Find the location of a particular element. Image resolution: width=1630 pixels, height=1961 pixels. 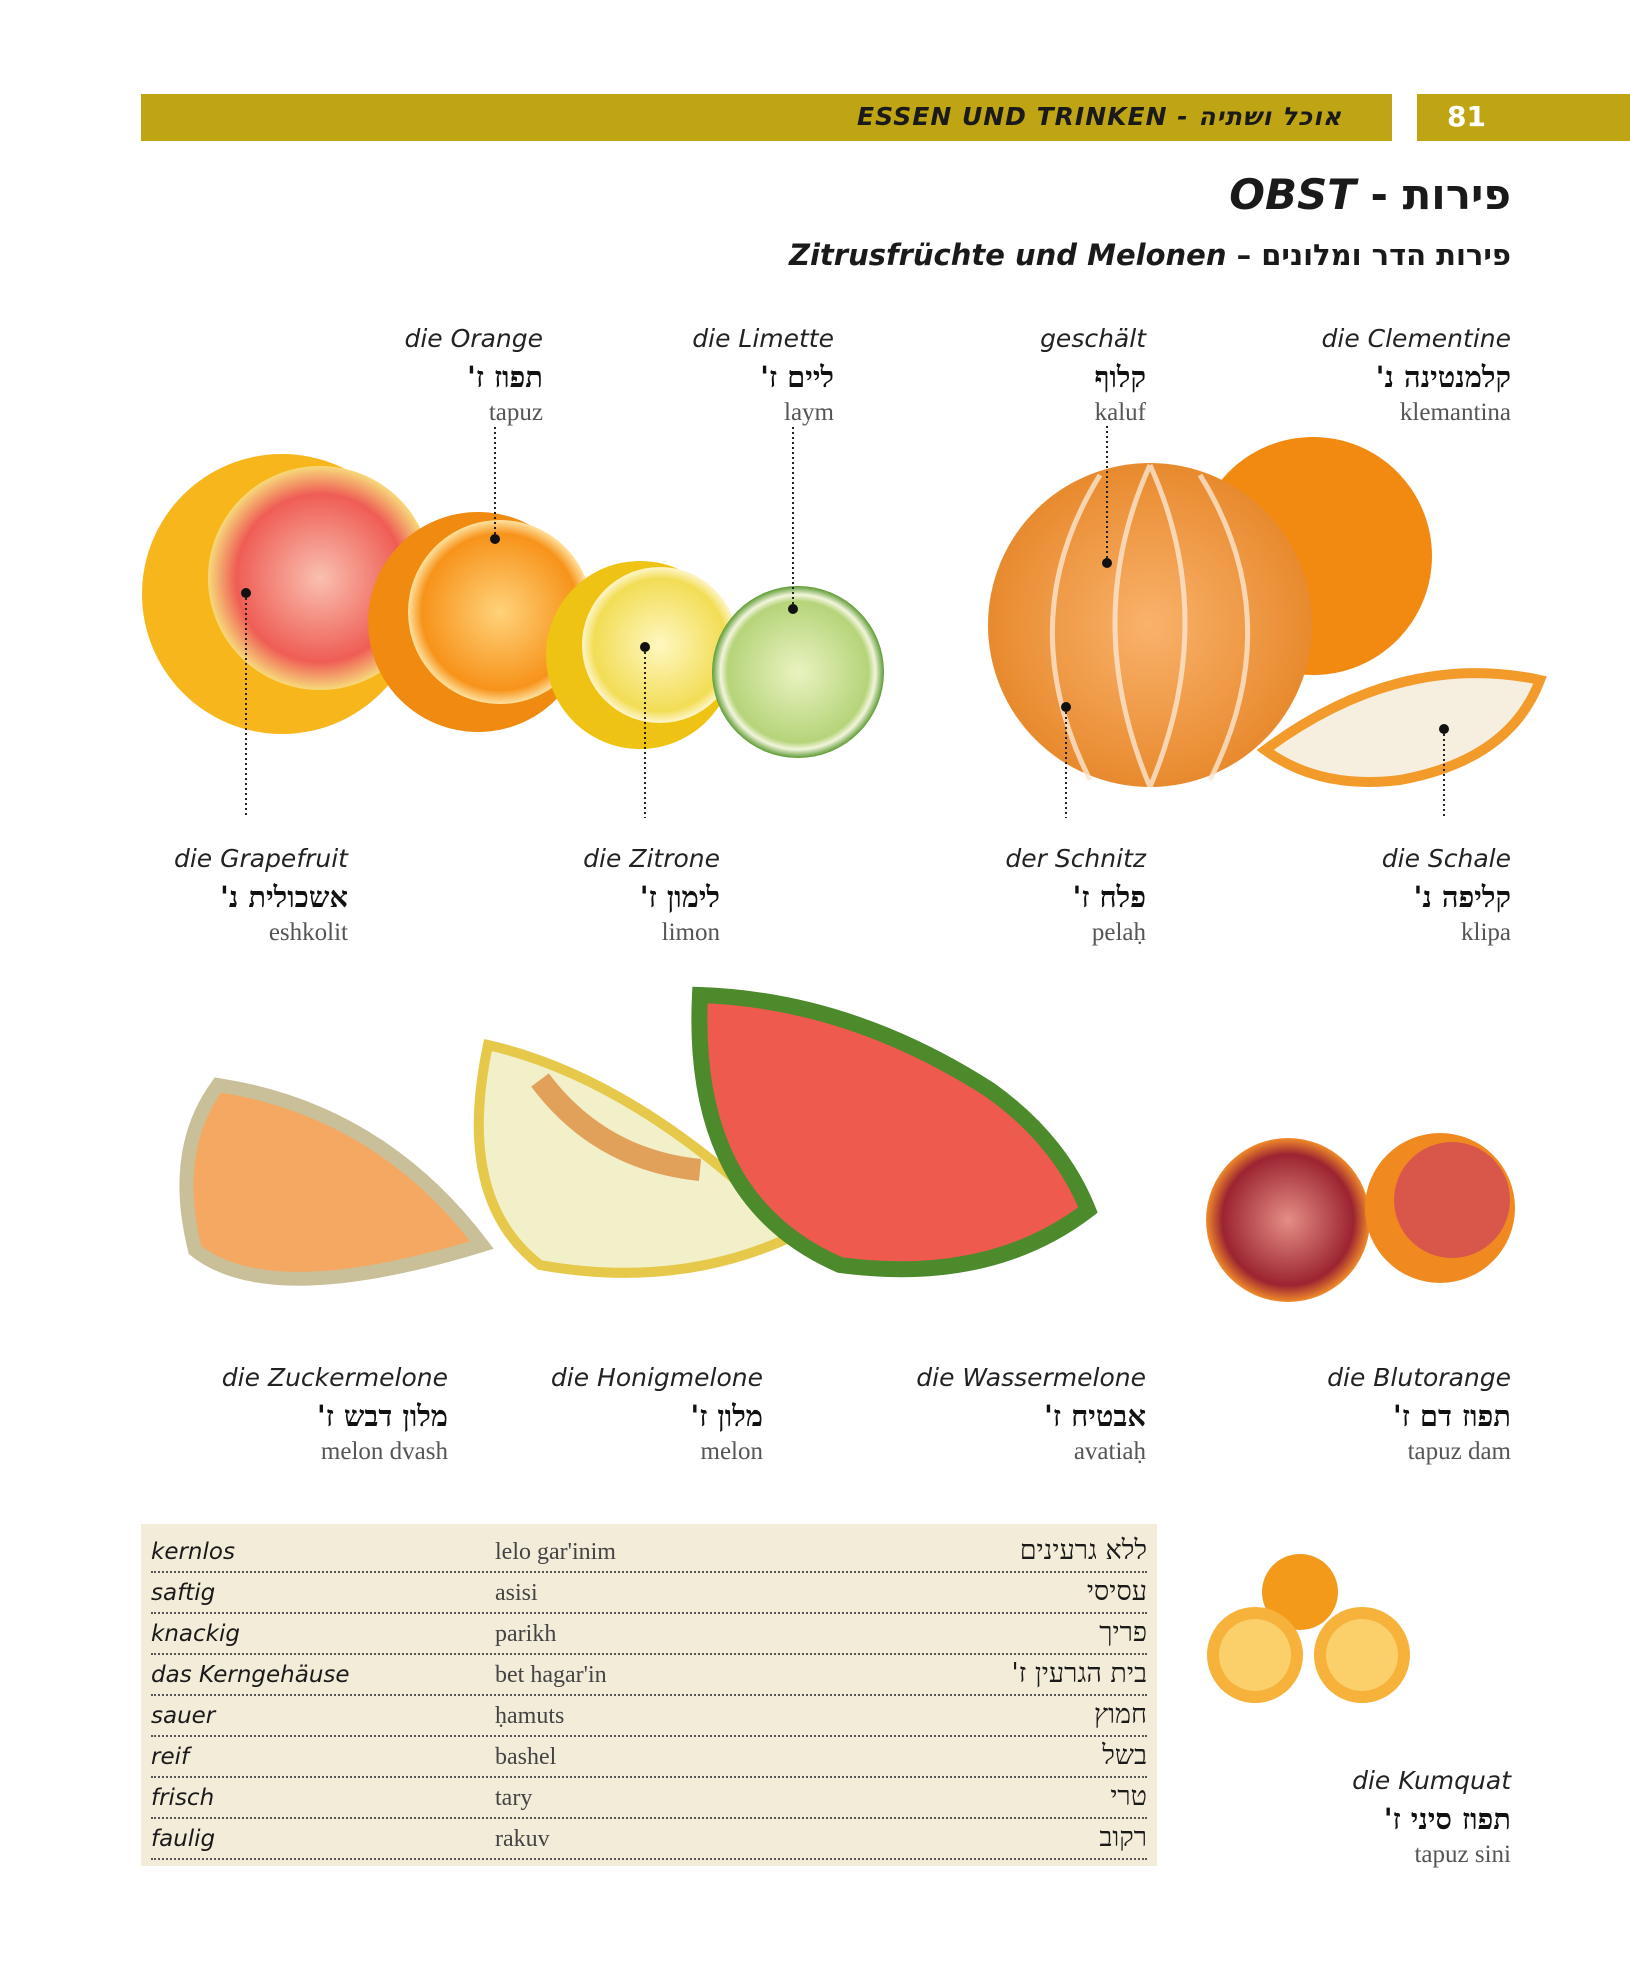

german-term: der Schnitz is located at coordinates (1075, 858).